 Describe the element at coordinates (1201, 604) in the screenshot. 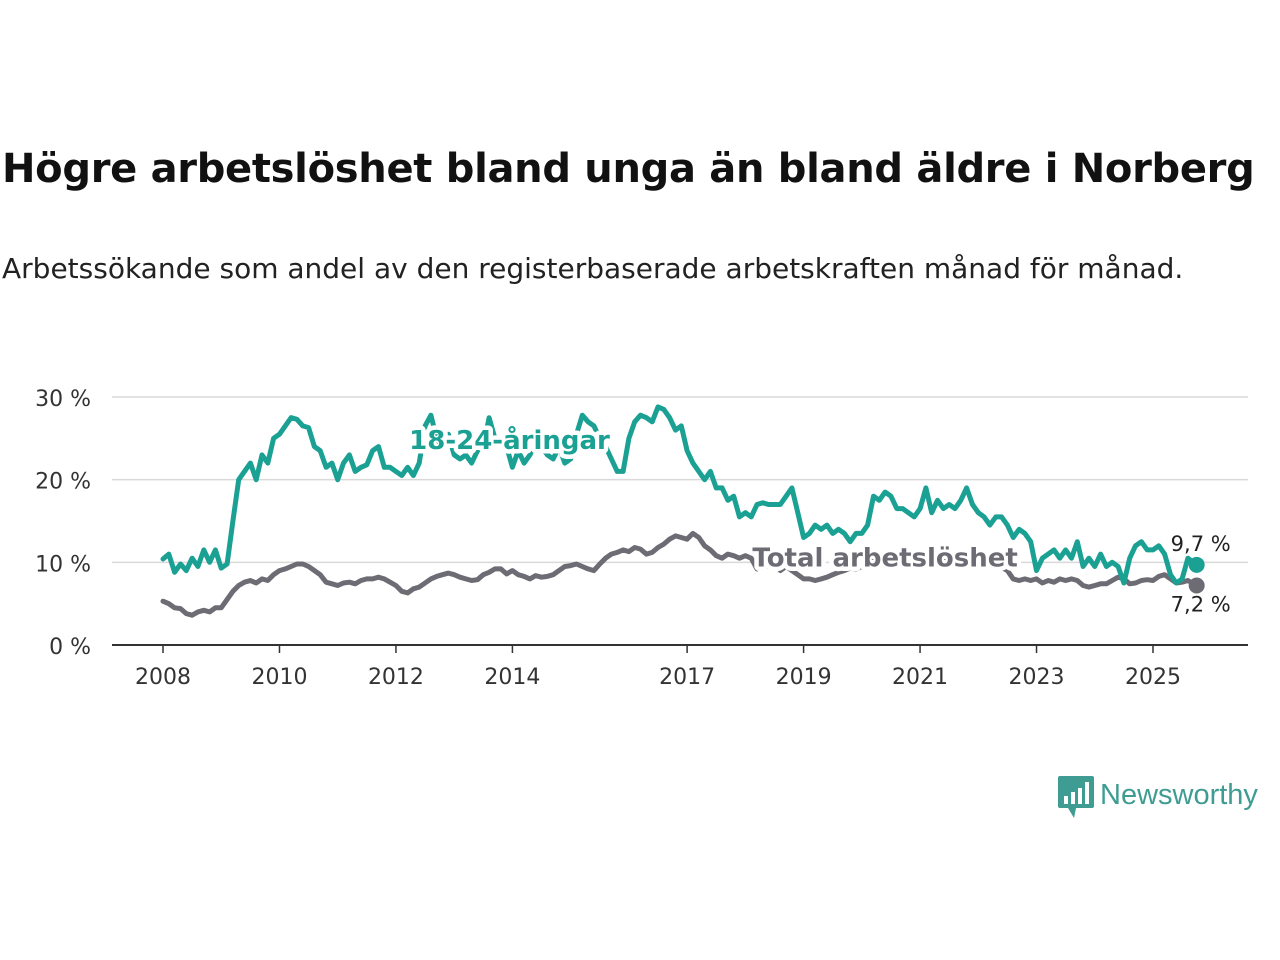

I see `end-value-label-total: 7,2 %` at that location.